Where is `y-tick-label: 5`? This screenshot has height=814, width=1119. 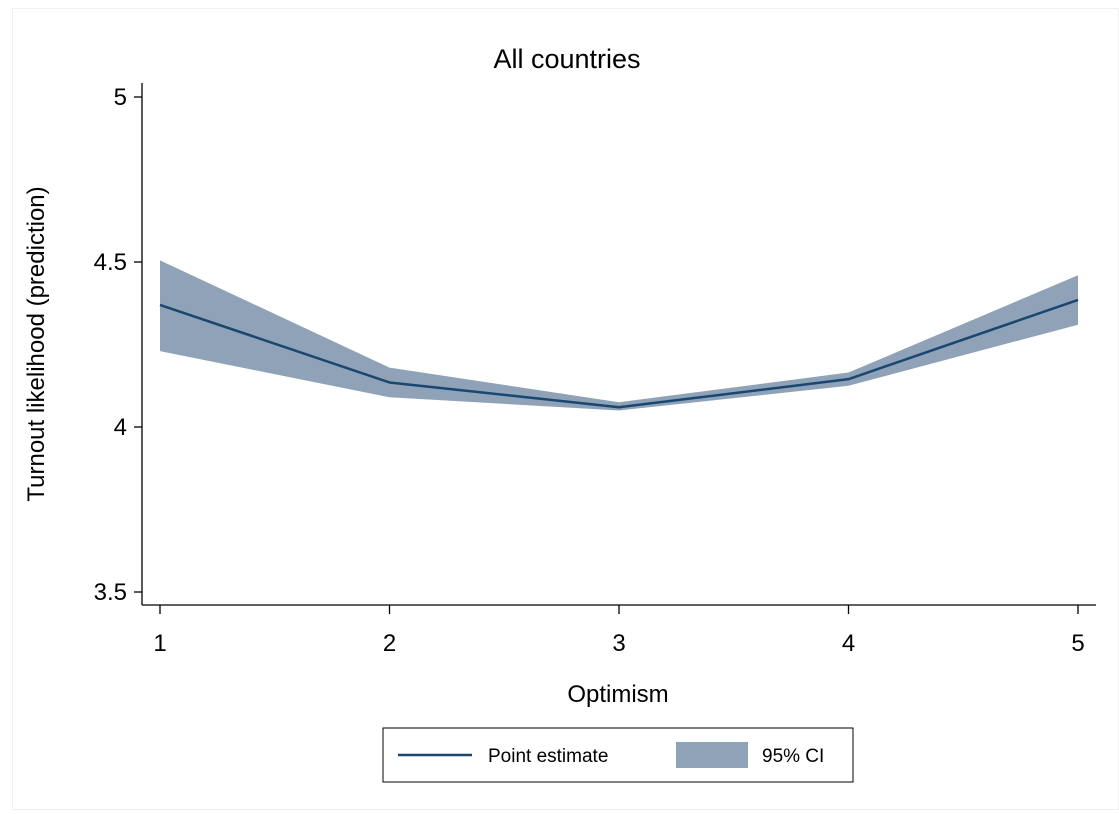
y-tick-label: 5 is located at coordinates (120, 97).